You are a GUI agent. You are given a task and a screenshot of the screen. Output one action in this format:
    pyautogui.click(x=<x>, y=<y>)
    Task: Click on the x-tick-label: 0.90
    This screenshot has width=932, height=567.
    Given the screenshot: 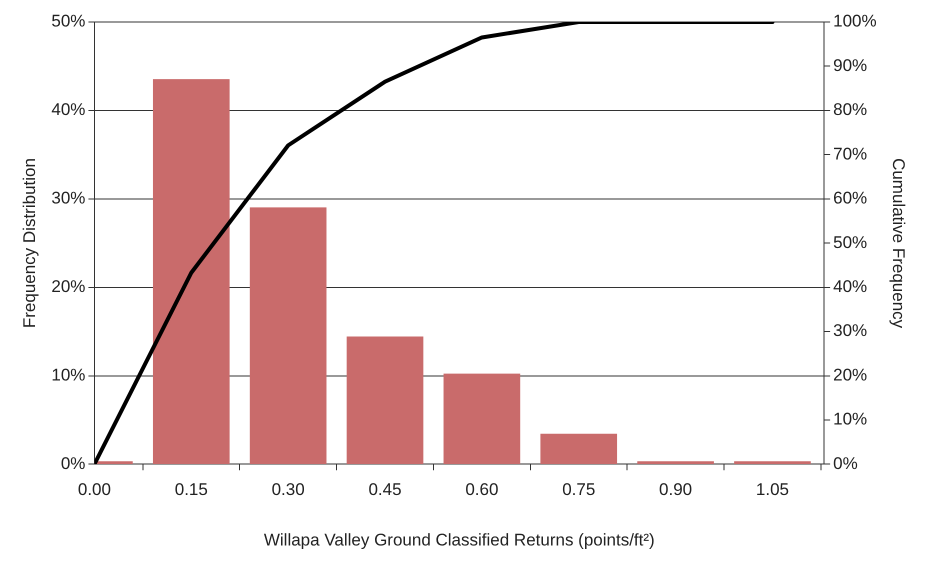 What is the action you would take?
    pyautogui.click(x=675, y=490)
    